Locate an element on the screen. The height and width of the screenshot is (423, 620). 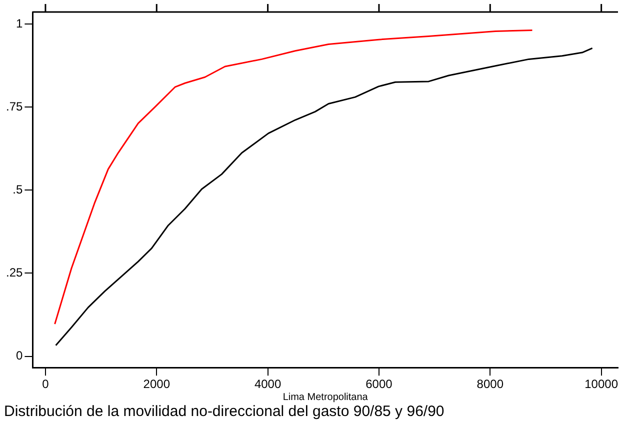
y-tick-label: .25 is located at coordinates (14, 273).